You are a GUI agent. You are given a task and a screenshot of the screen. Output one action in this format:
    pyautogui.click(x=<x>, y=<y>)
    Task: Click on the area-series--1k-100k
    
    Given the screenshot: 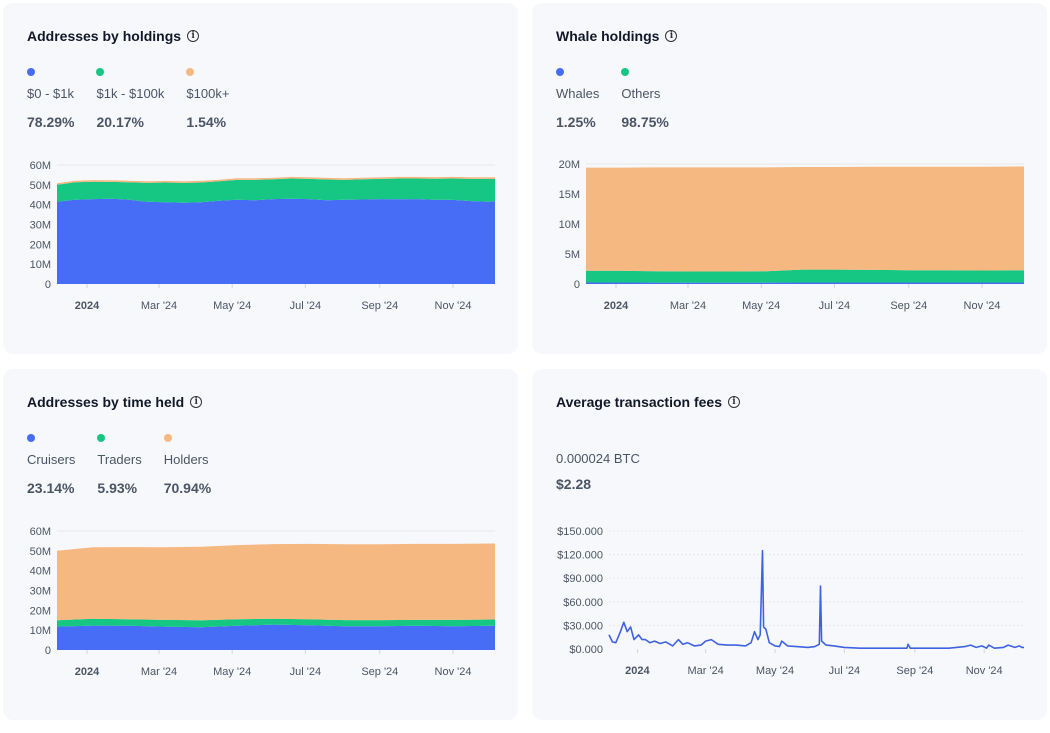 What is the action you would take?
    pyautogui.click(x=276, y=190)
    